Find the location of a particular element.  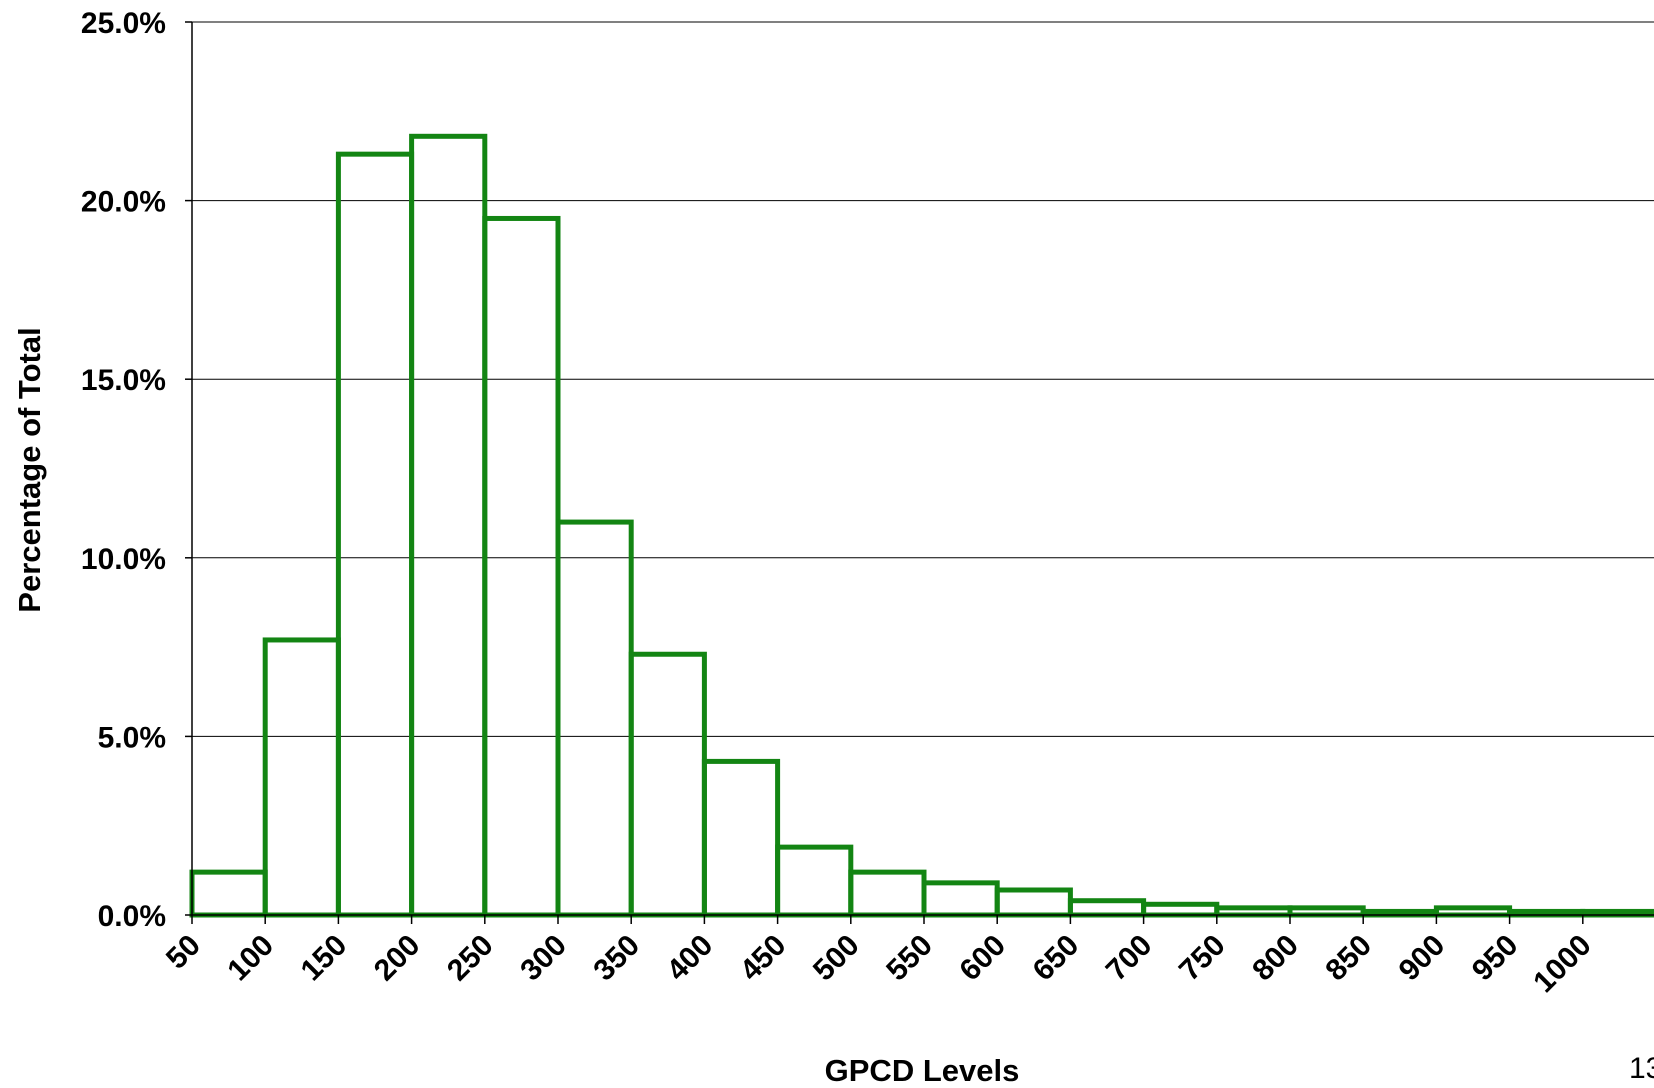

x-tick-label: 850 is located at coordinates (1348, 958).